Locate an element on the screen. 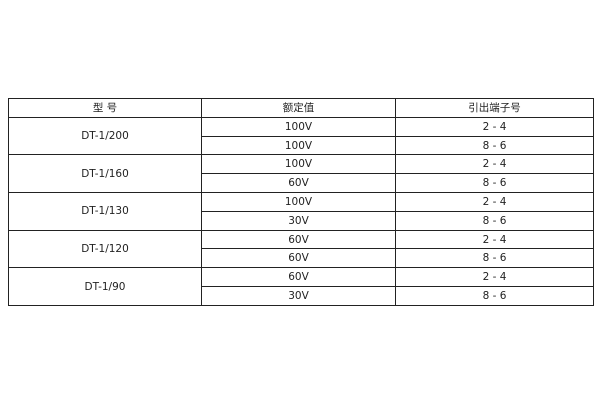  table-row: DT-1/130 100V 2 - 4 is located at coordinates (301, 211).